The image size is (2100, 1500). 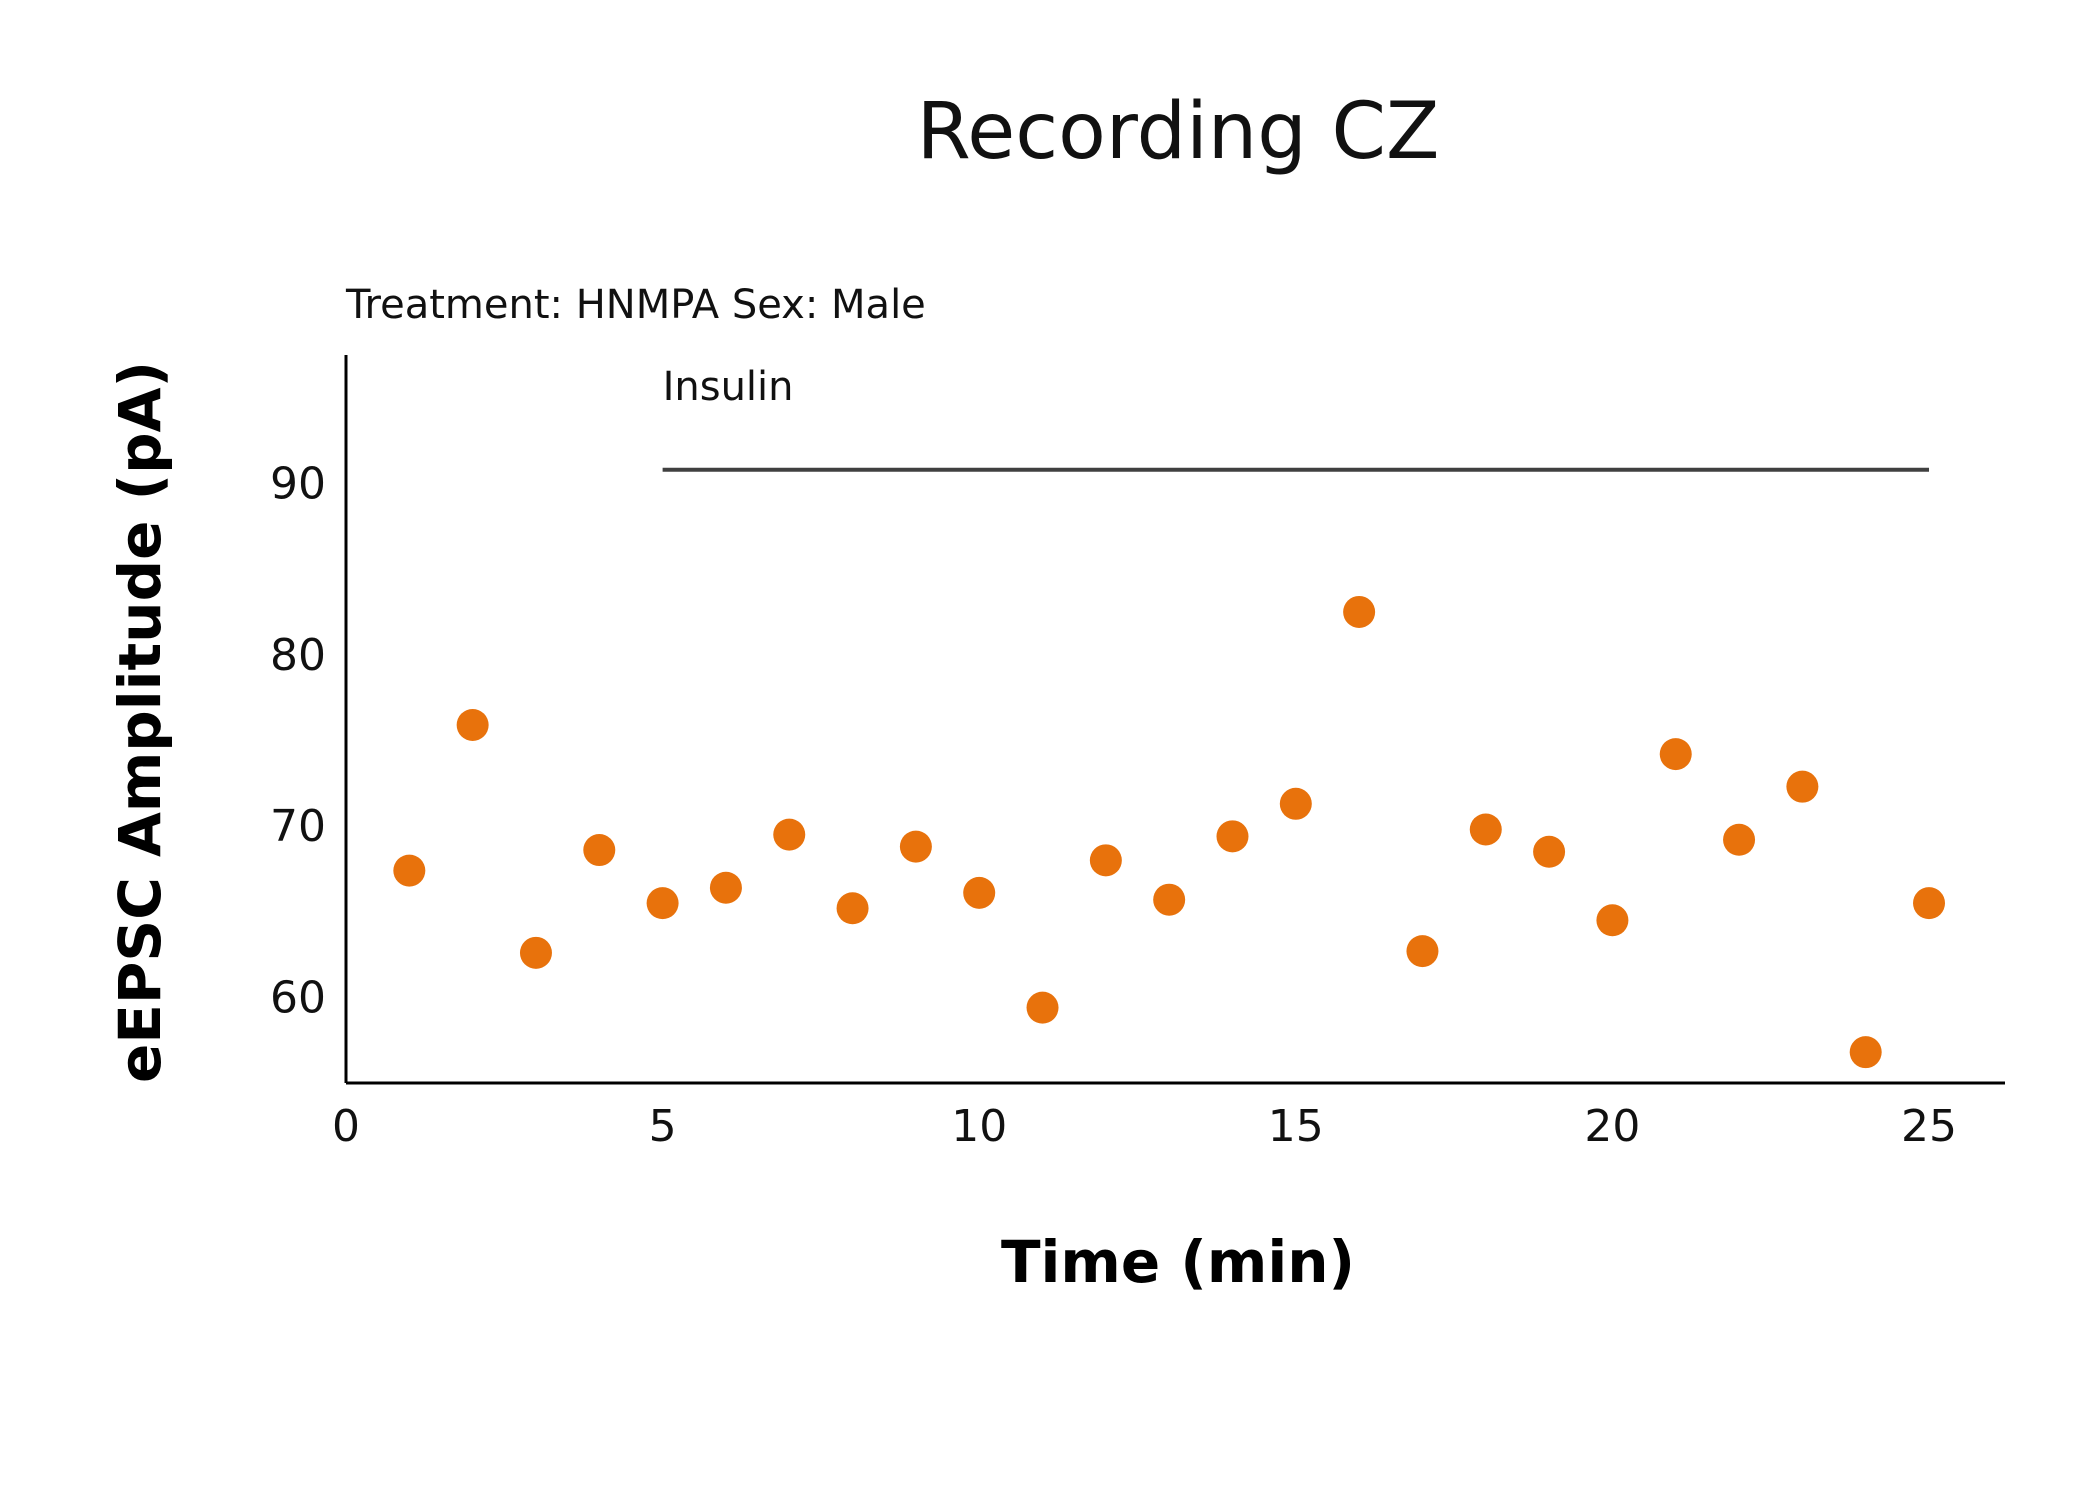 What do you see at coordinates (298, 483) in the screenshot?
I see `y-tick-label: 90` at bounding box center [298, 483].